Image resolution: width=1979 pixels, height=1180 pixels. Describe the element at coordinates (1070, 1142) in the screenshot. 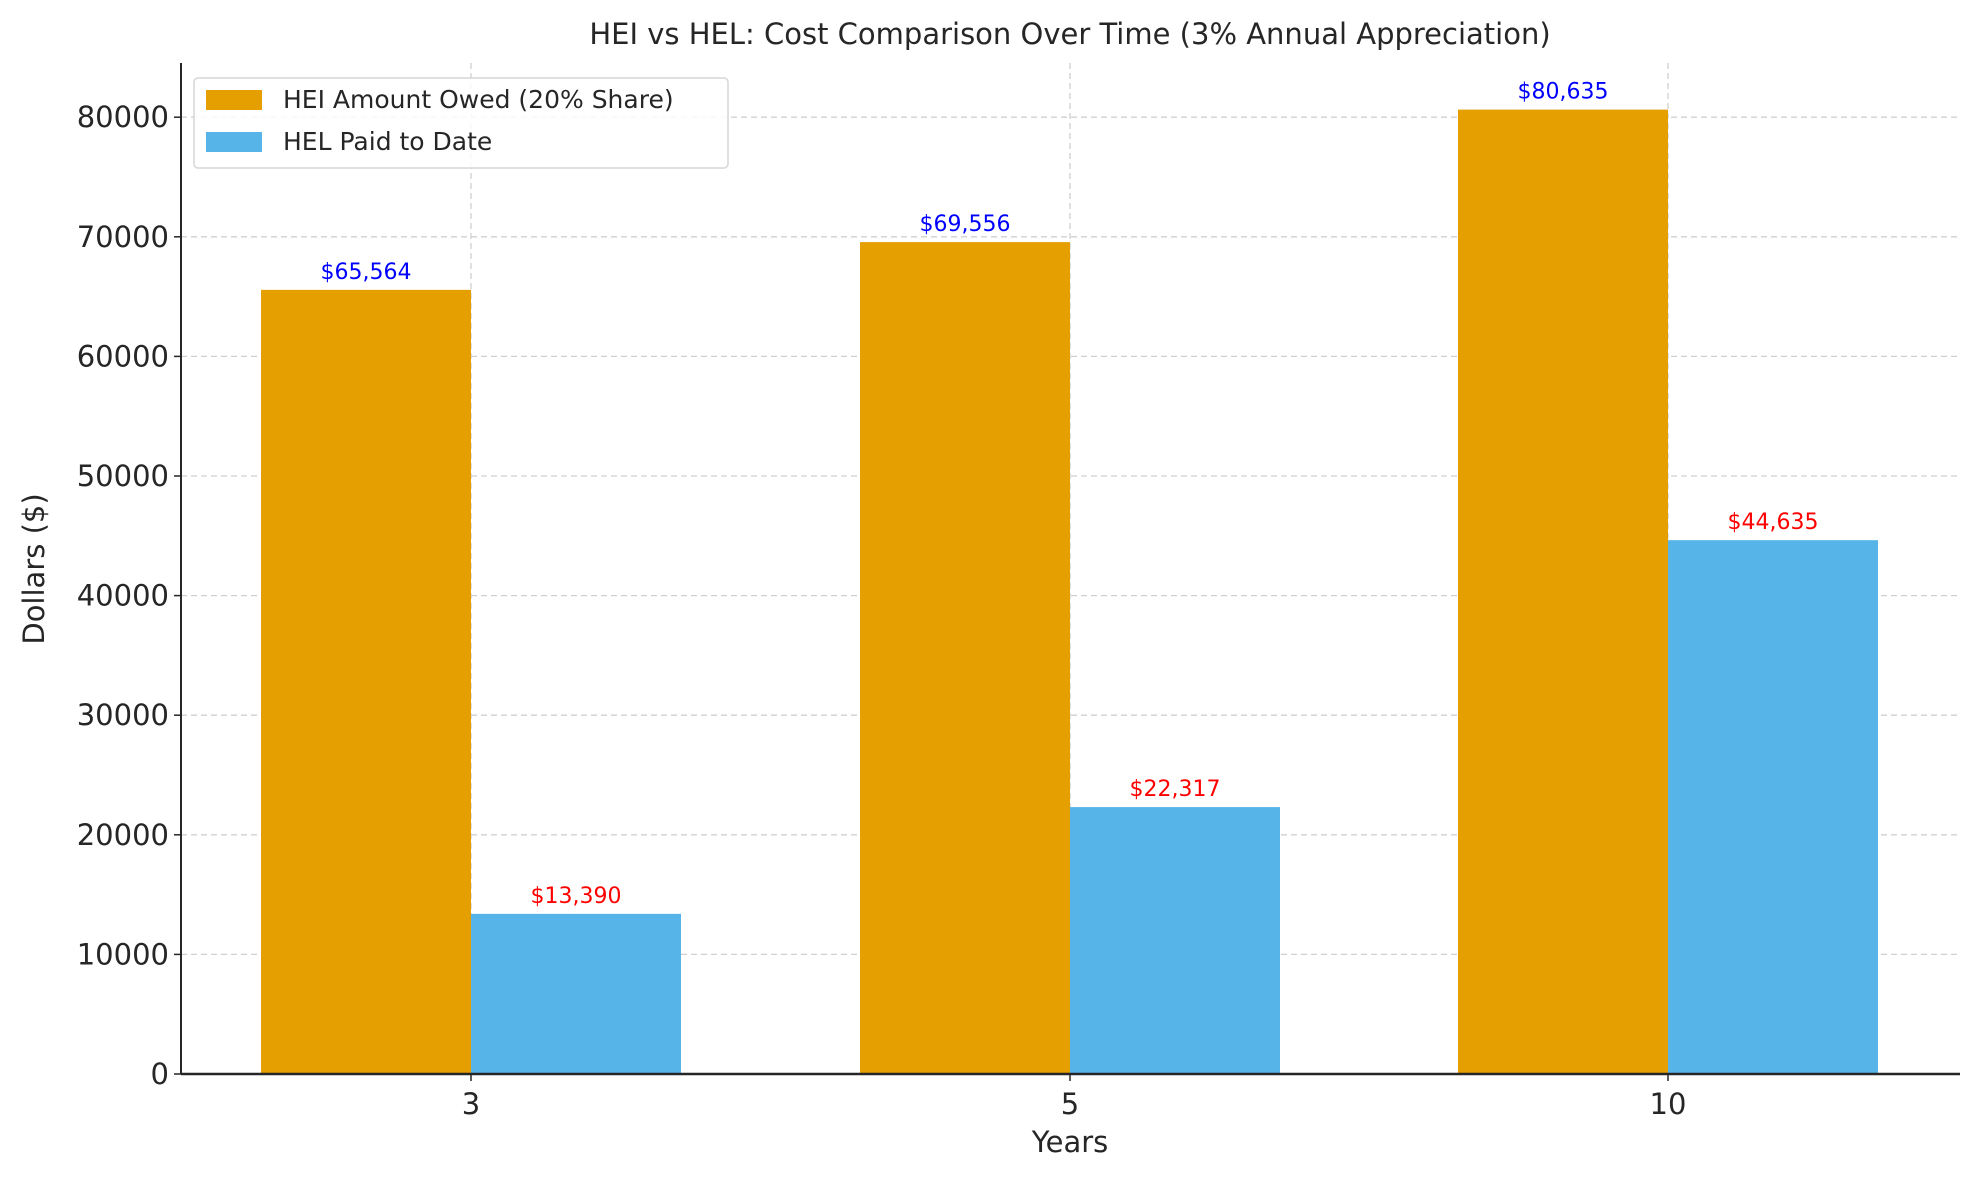

I see `x-axis-label: Years` at that location.